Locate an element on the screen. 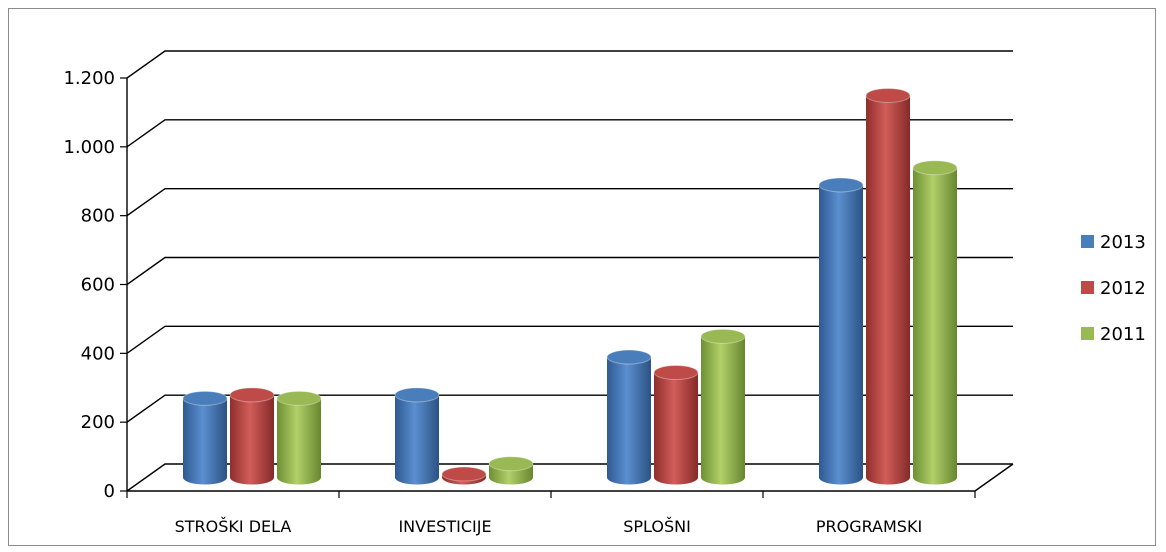  y-tick-label: 800 is located at coordinates (98, 216).